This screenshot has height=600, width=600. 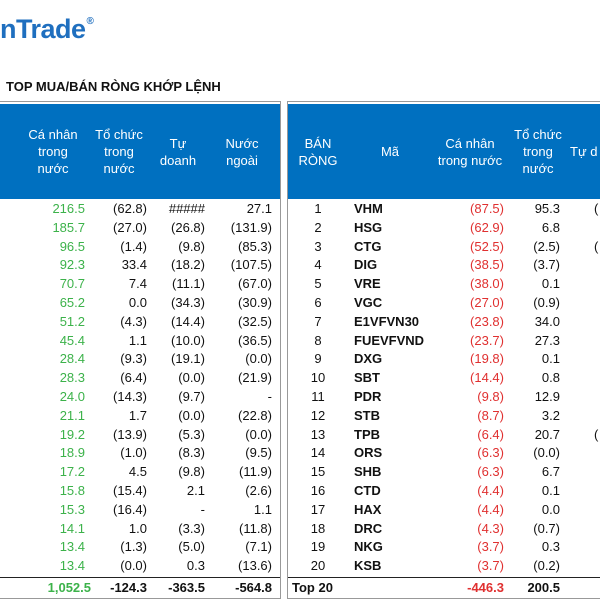 I want to click on table-cell: HSG, so click(x=368, y=227).